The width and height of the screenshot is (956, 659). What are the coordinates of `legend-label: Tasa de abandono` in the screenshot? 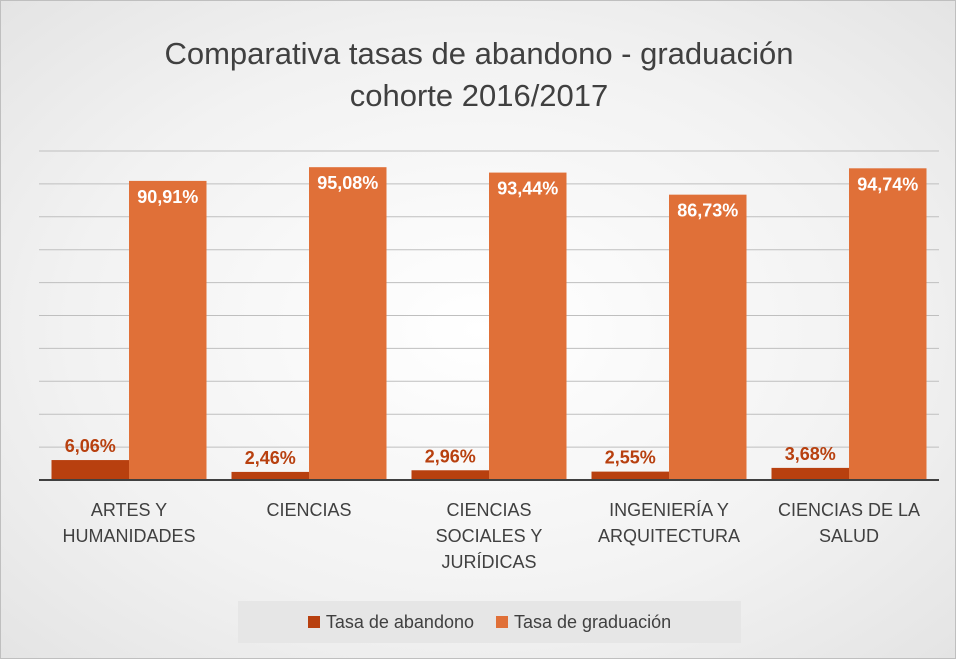 It's located at (399, 621).